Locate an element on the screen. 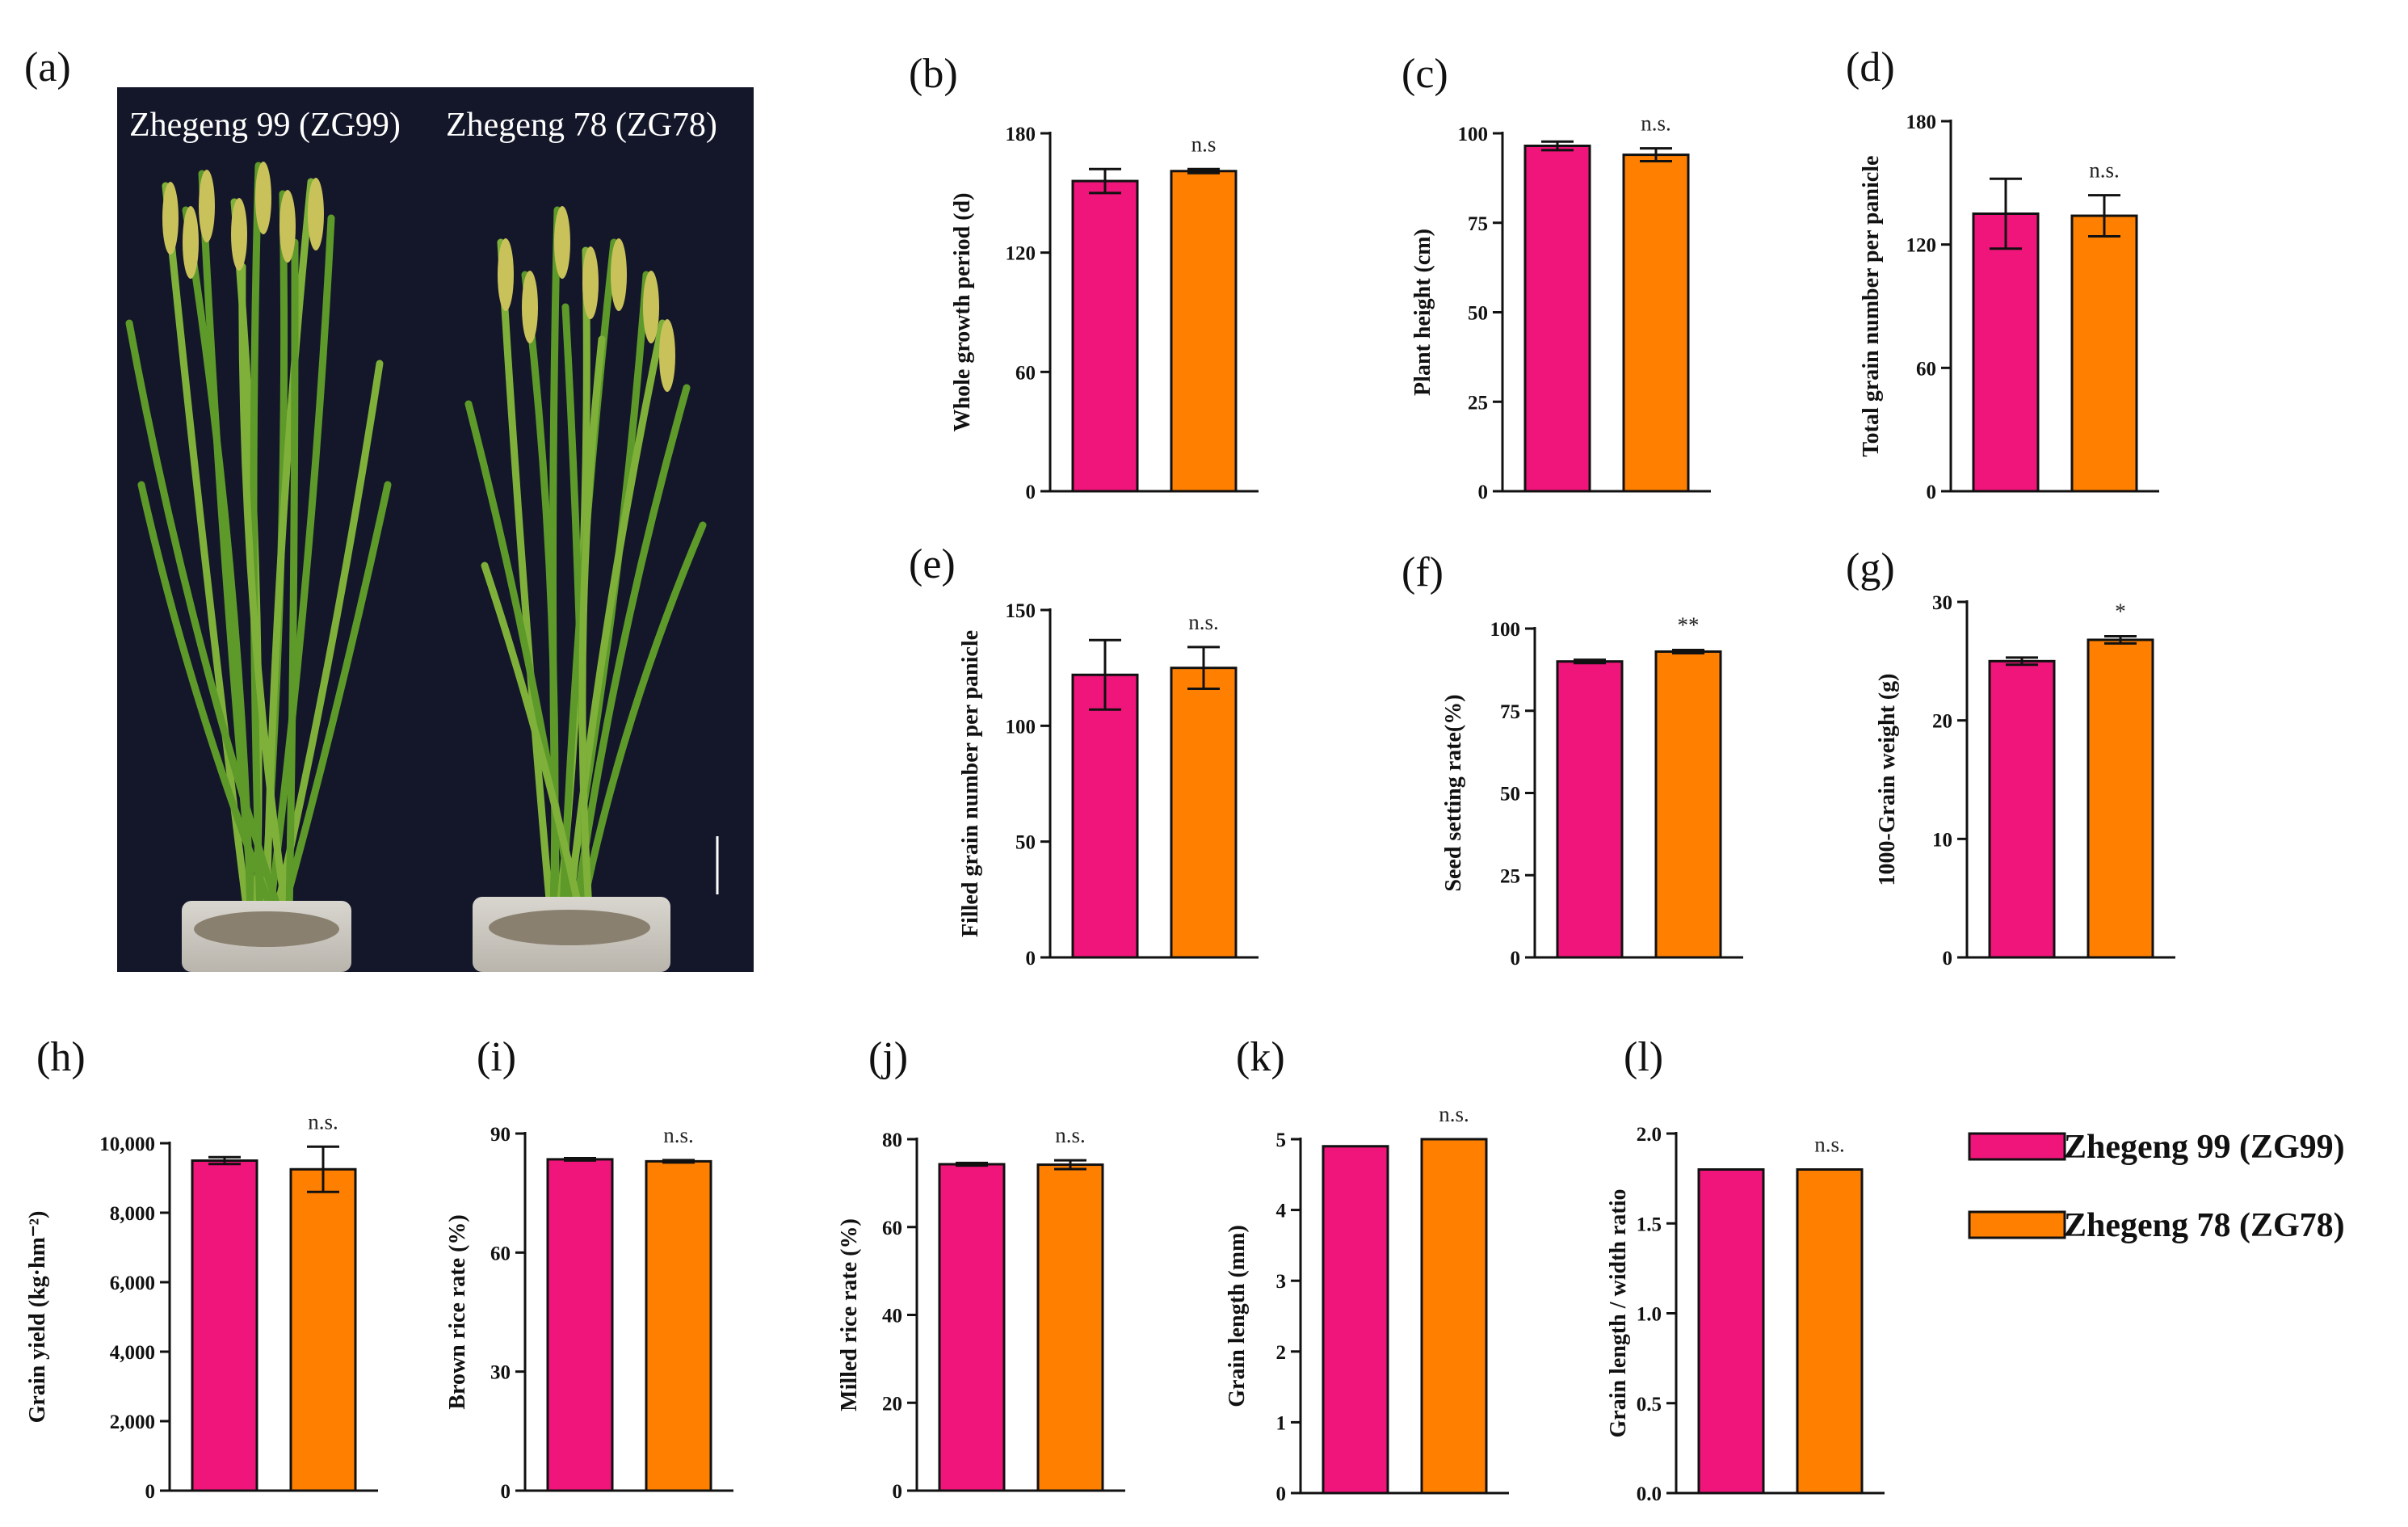 This screenshot has height=1527, width=2408. panel-label: (h) is located at coordinates (61, 1057).